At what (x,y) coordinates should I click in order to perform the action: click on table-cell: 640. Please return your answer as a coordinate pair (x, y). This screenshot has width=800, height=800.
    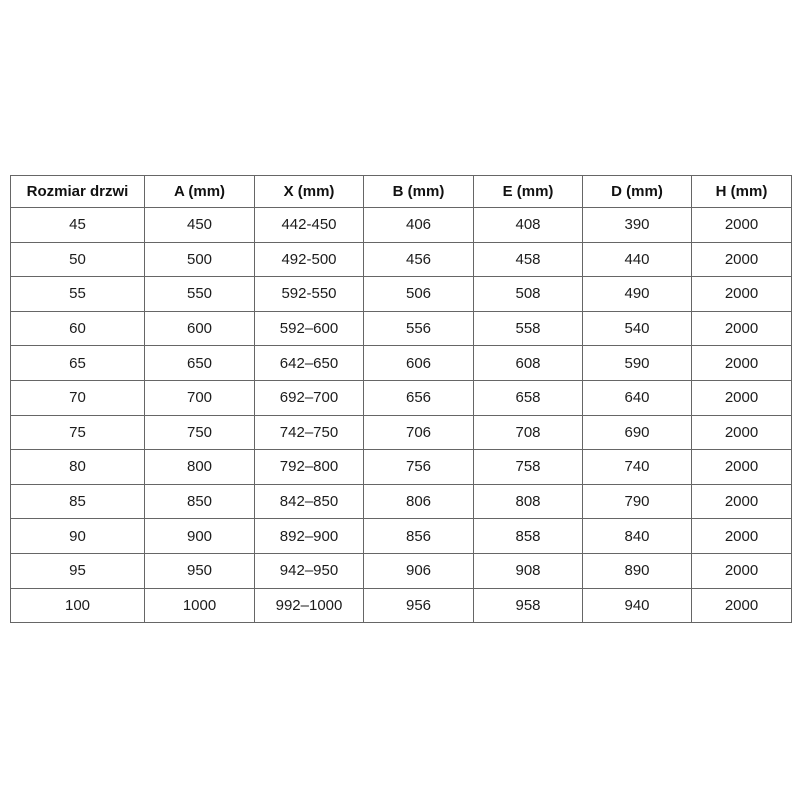
    Looking at the image, I should click on (637, 397).